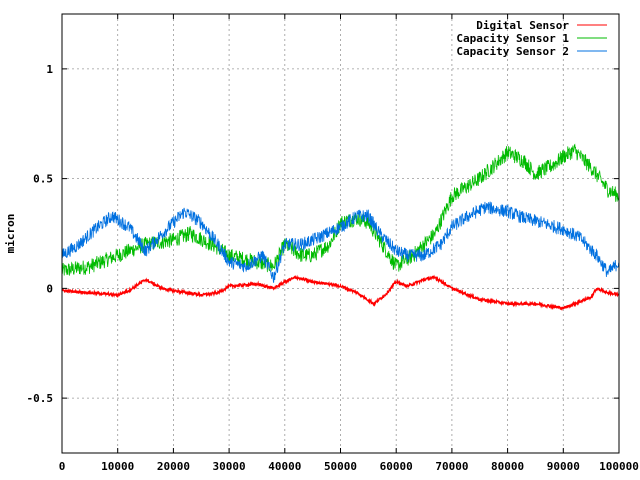 Image resolution: width=640 pixels, height=480 pixels. Describe the element at coordinates (49, 288) in the screenshot. I see `y-tick-label: 0` at that location.